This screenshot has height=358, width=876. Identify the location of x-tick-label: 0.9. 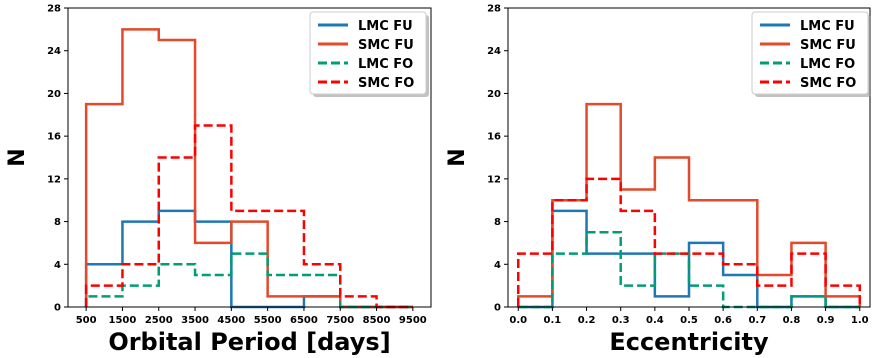
(826, 320).